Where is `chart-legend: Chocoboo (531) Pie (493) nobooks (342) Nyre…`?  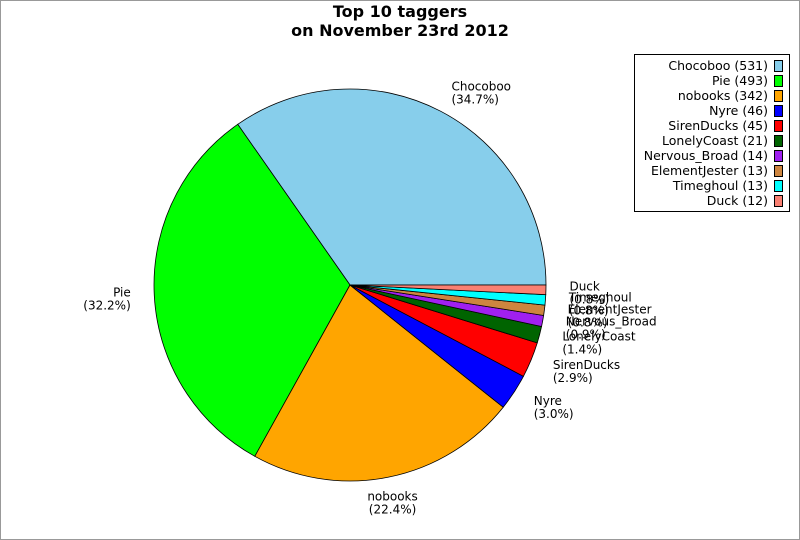
chart-legend: Chocoboo (531) Pie (493) nobooks (342) Nyre… is located at coordinates (712, 133).